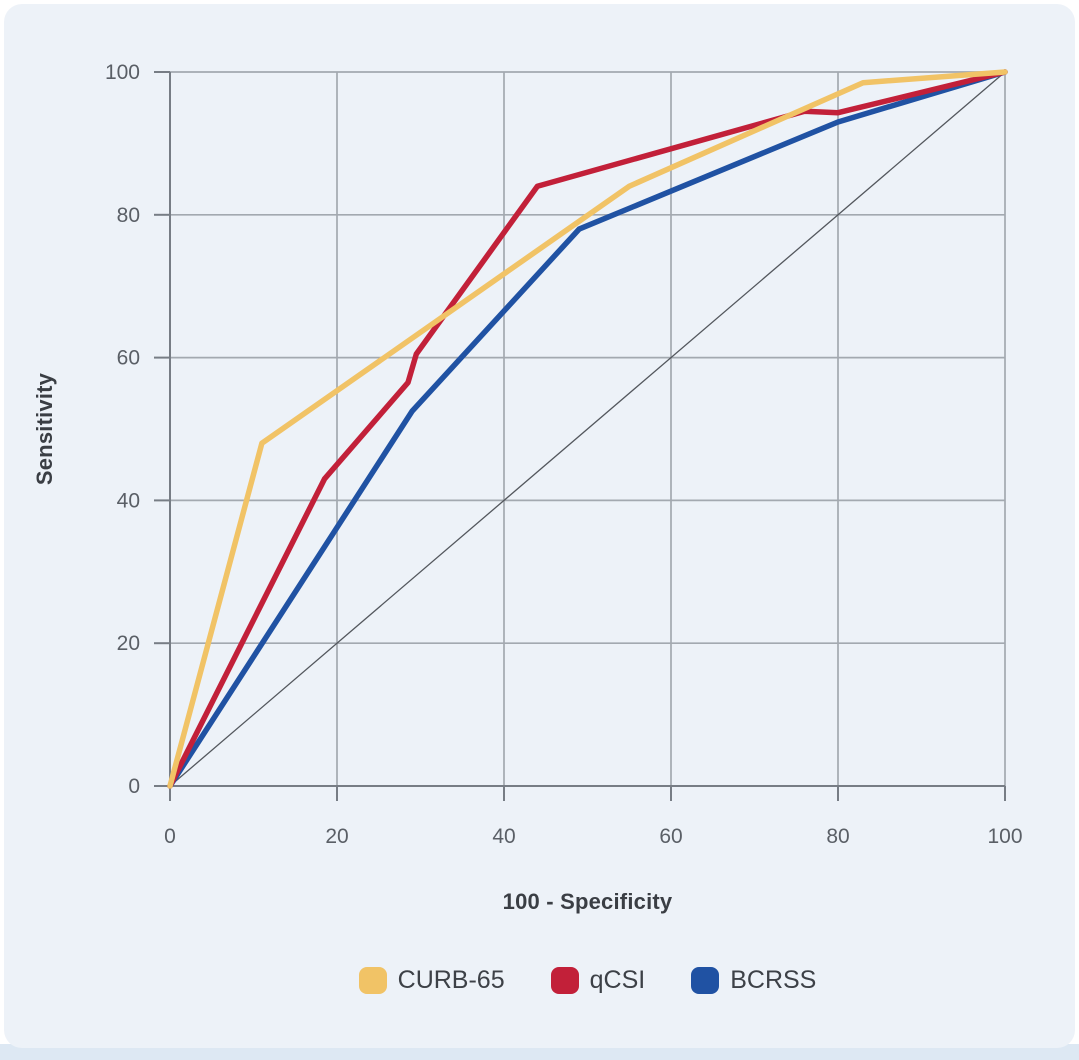 This screenshot has height=1060, width=1079. Describe the element at coordinates (451, 979) in the screenshot. I see `legend-label-curb-65: CURB-65` at that location.